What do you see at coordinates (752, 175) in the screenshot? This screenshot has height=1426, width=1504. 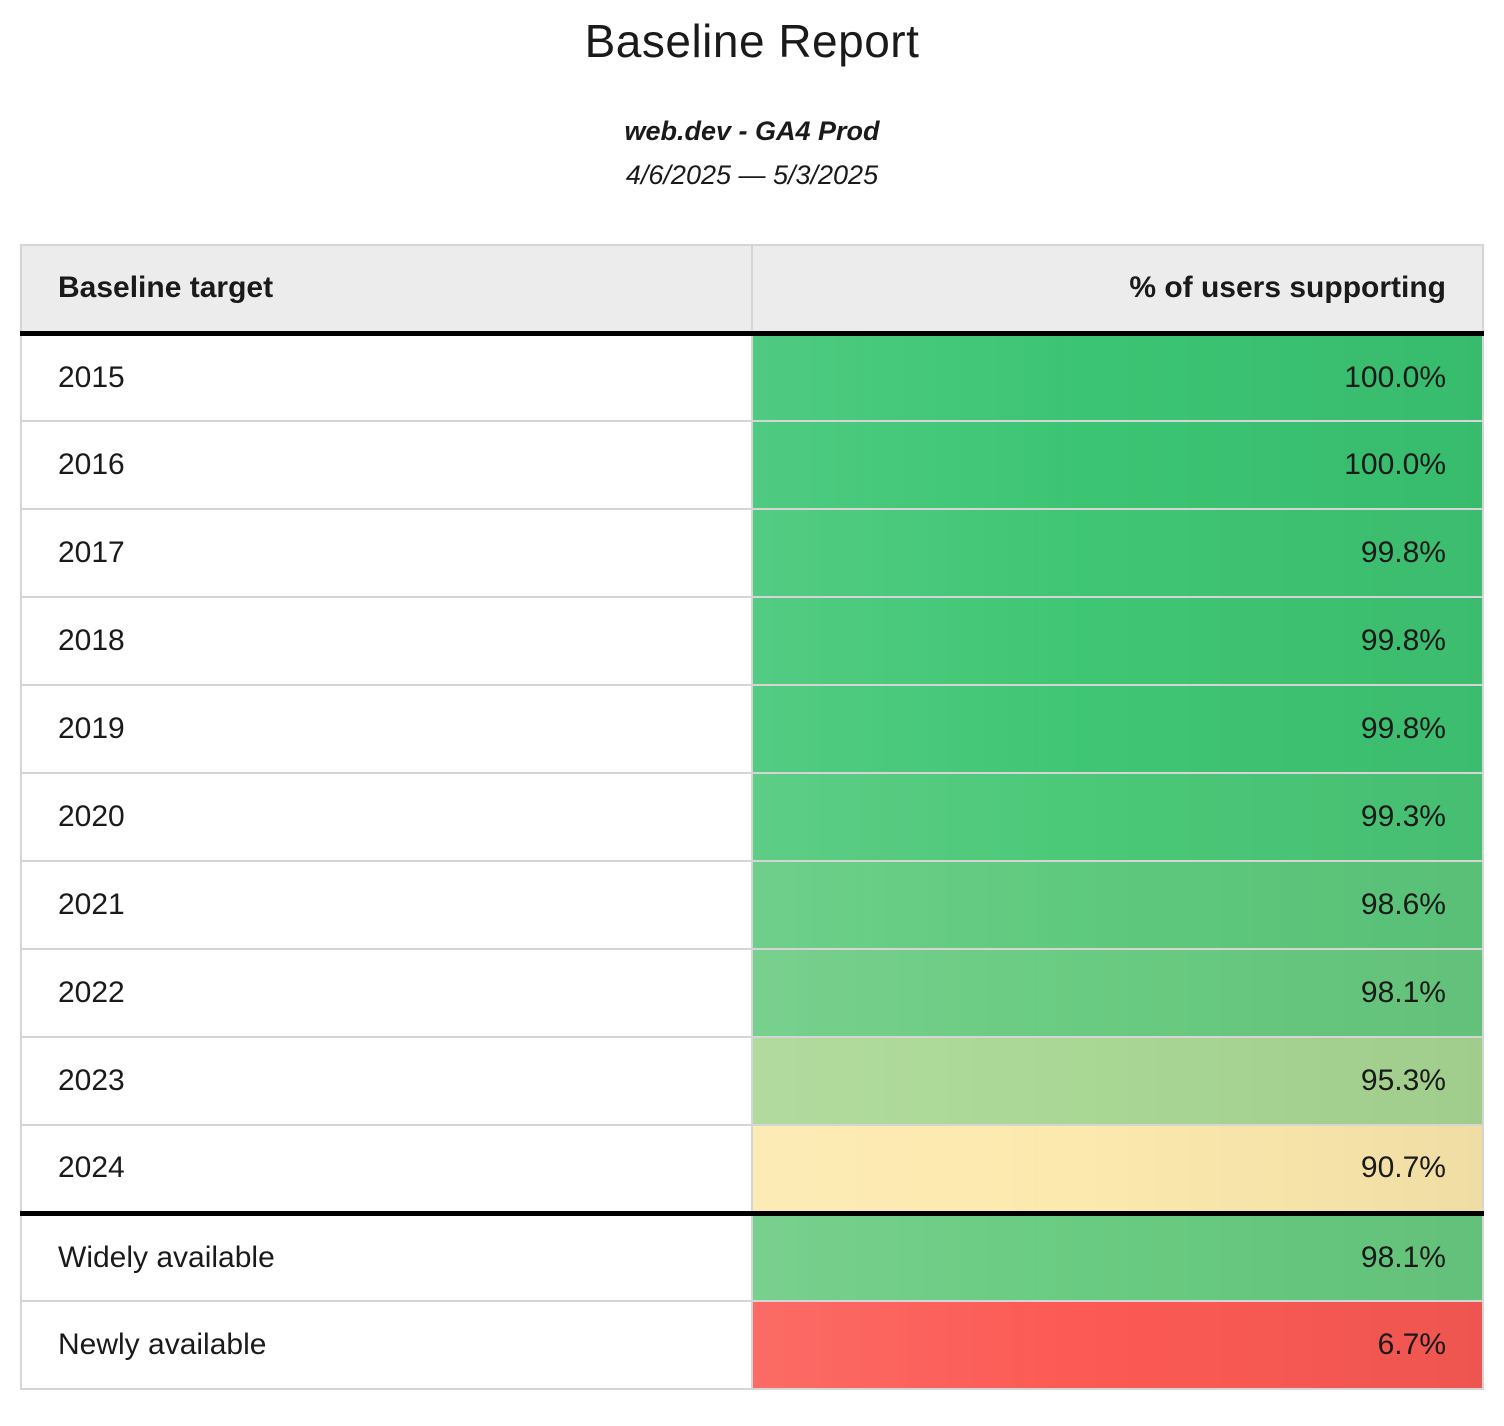 I see `report-date-range: 4/6/2025 — 5/3/2025` at bounding box center [752, 175].